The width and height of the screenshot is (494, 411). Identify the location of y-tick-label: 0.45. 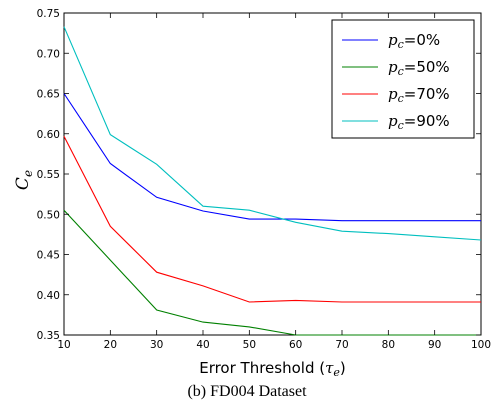
(48, 256).